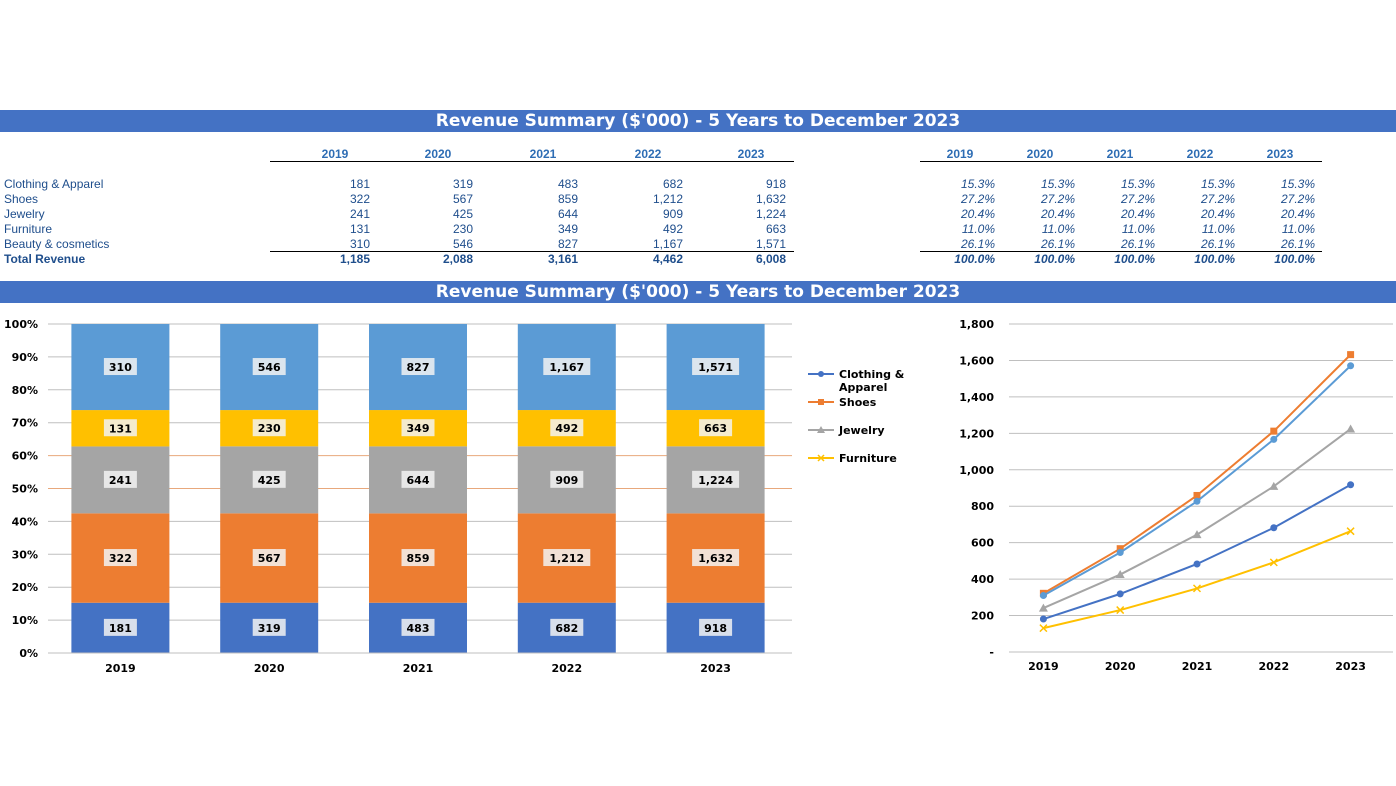  What do you see at coordinates (359, 214) in the screenshot?
I see `table-cell: 241` at bounding box center [359, 214].